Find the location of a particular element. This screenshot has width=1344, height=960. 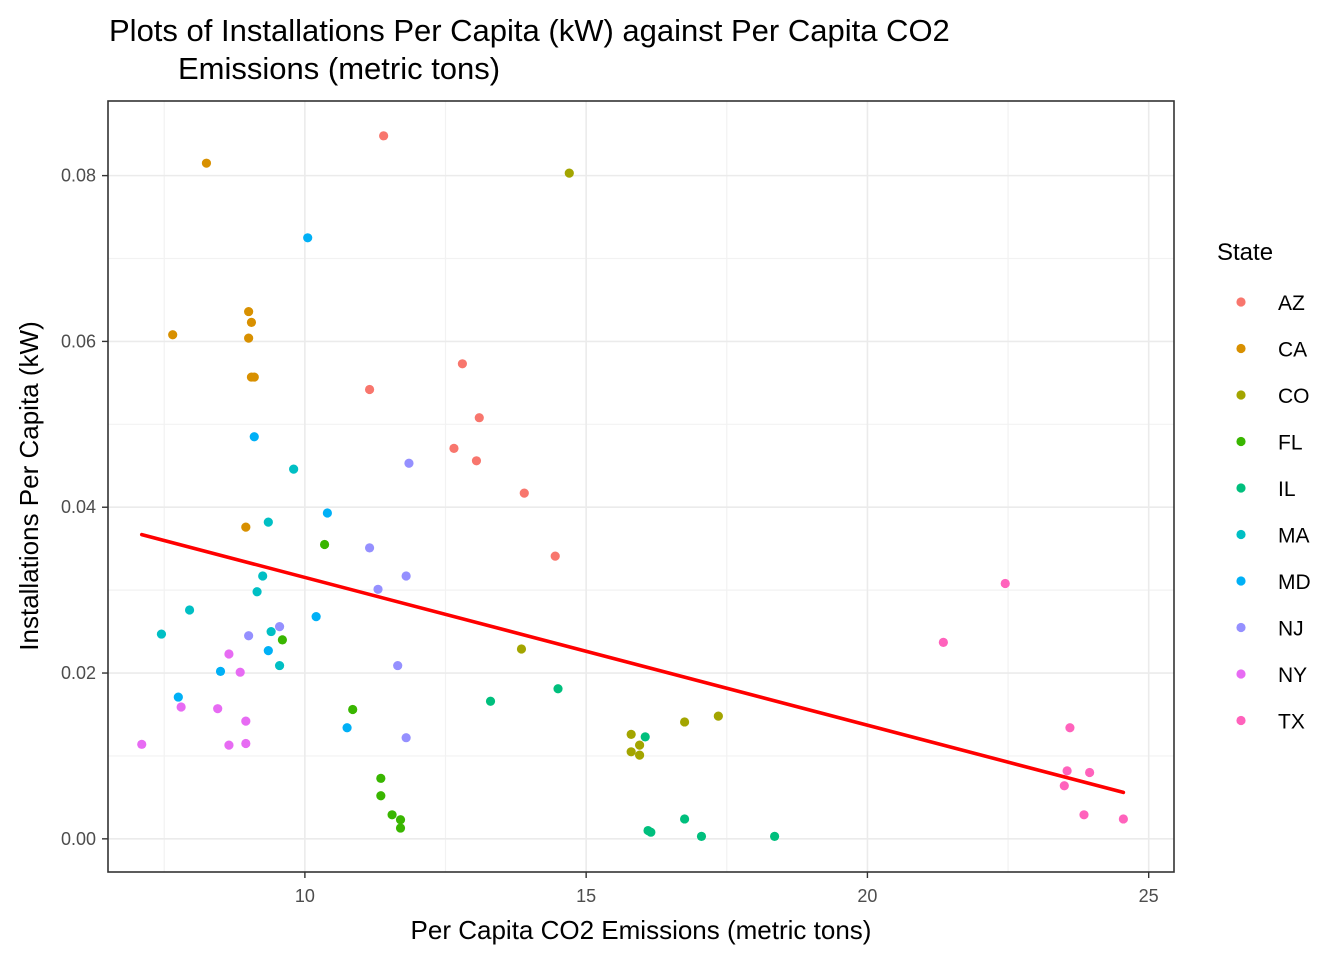

x-tick-label: 20 is located at coordinates (867, 896).